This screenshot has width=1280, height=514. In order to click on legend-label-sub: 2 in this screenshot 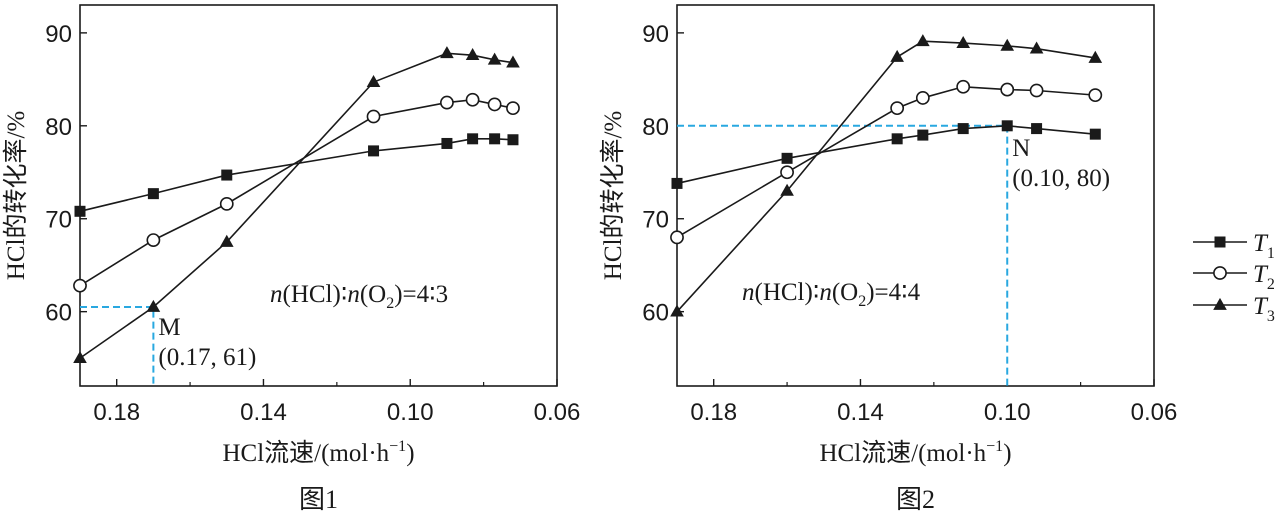, I will do `click(1271, 284)`.